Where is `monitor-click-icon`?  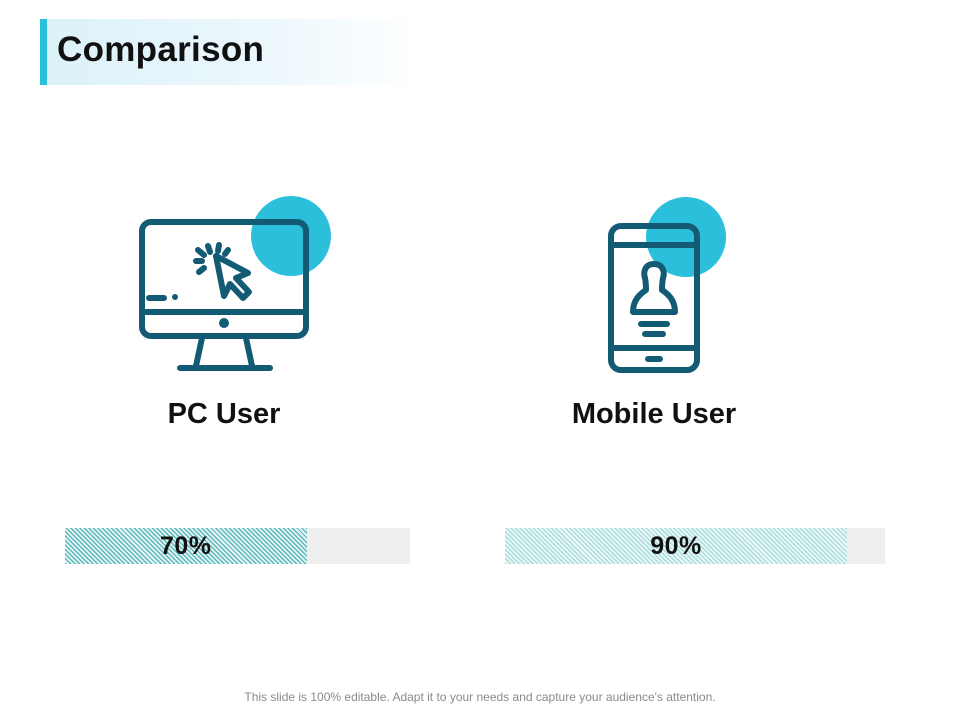 monitor-click-icon is located at coordinates (235, 283).